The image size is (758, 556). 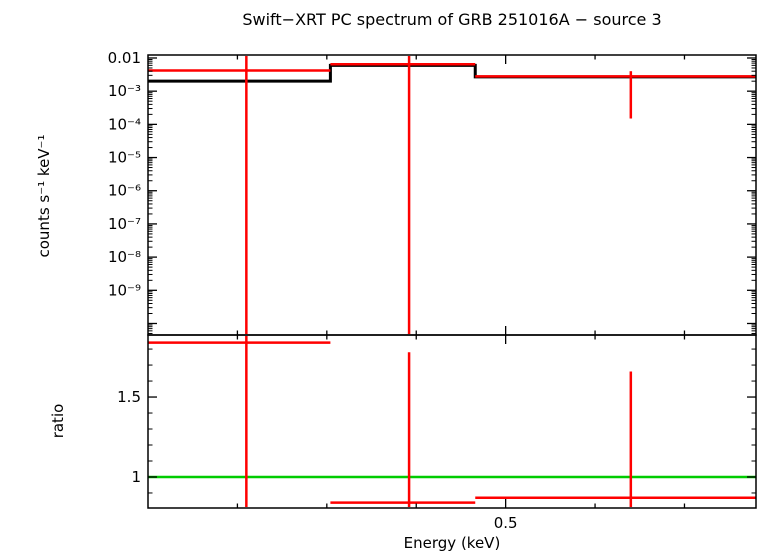 I want to click on spectrum-ytick-label: 10⁻⁸, so click(x=124, y=257).